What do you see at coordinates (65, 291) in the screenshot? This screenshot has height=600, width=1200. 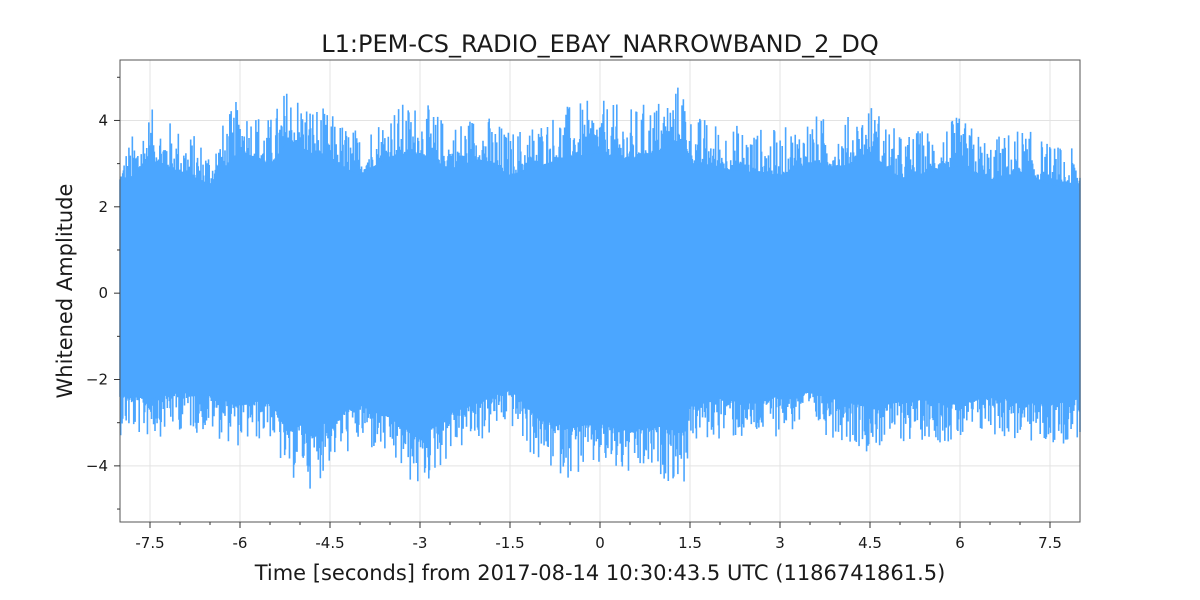 I see `y-axis-label: Whitened Amplitude` at bounding box center [65, 291].